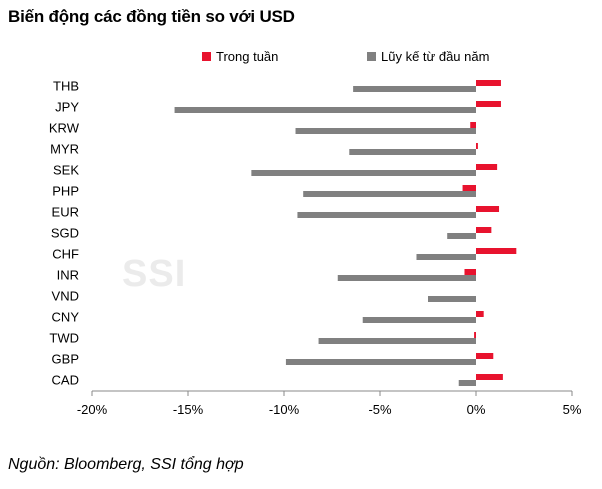 This screenshot has width=602, height=489. I want to click on bar-weekly-eur, so click(488, 209).